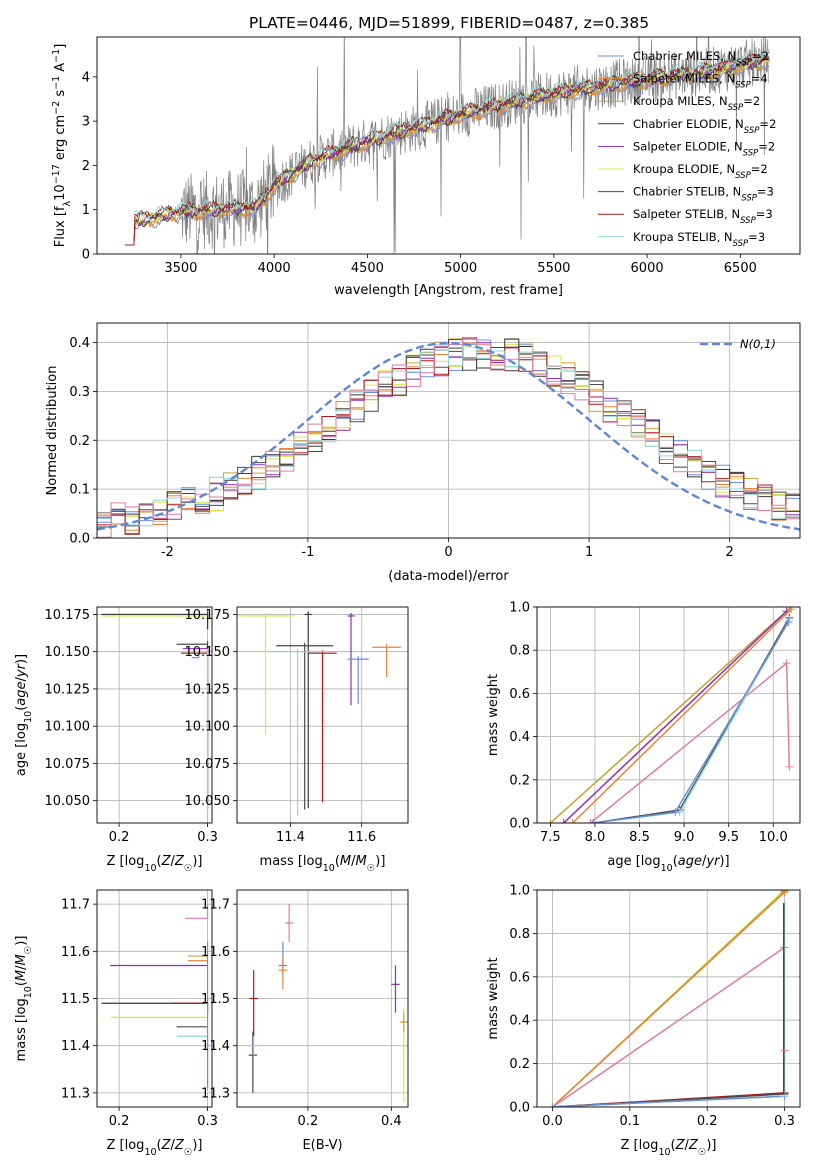 The height and width of the screenshot is (1170, 819). I want to click on x-tick-label: 8.5, so click(639, 837).